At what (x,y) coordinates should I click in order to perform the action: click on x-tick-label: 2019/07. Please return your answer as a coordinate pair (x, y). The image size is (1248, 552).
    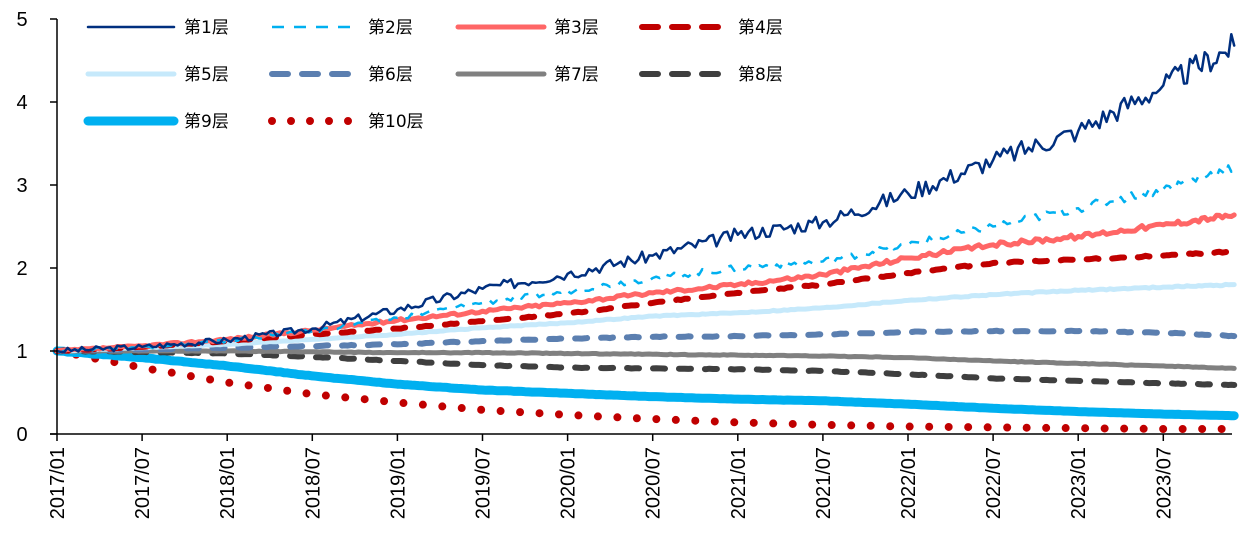
    Looking at the image, I should click on (484, 483).